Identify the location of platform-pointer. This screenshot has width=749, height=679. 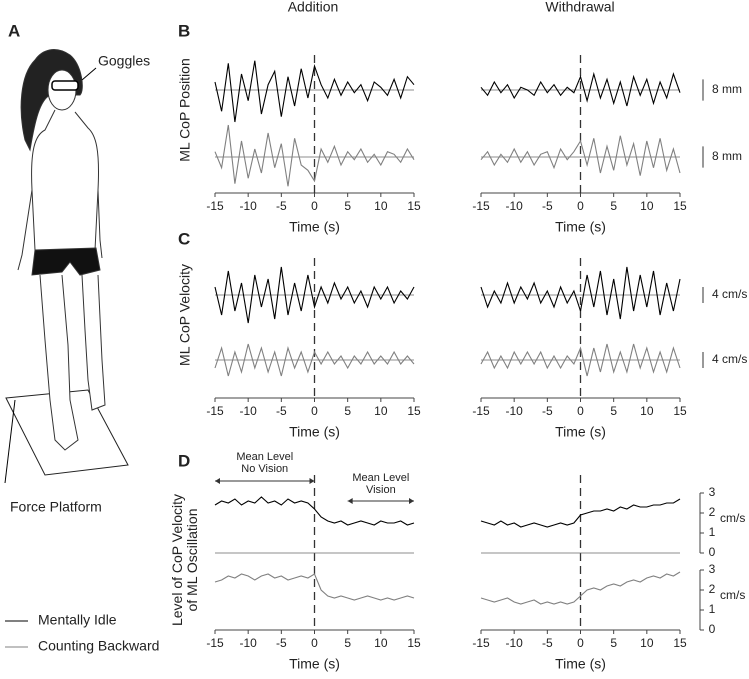
(10, 441).